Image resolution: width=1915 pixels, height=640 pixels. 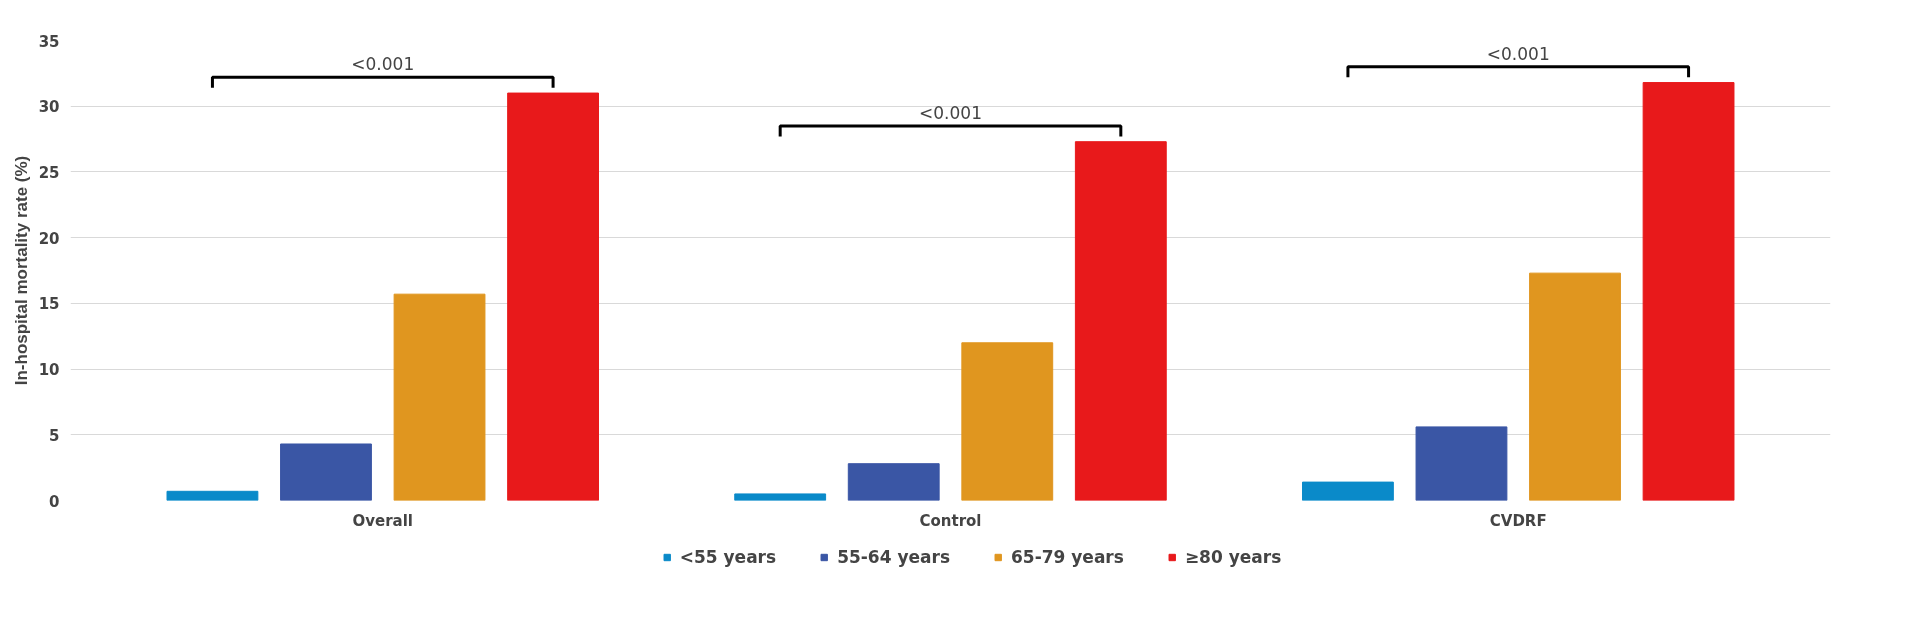 What do you see at coordinates (54, 435) in the screenshot?
I see `y-tick-label: 5` at bounding box center [54, 435].